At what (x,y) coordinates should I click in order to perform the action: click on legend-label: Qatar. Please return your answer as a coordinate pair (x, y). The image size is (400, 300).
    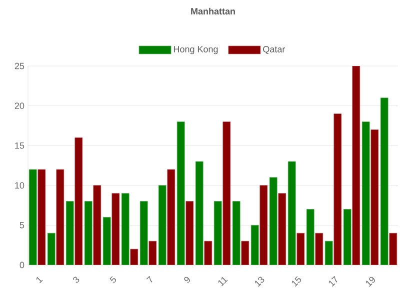
    Looking at the image, I should click on (274, 50).